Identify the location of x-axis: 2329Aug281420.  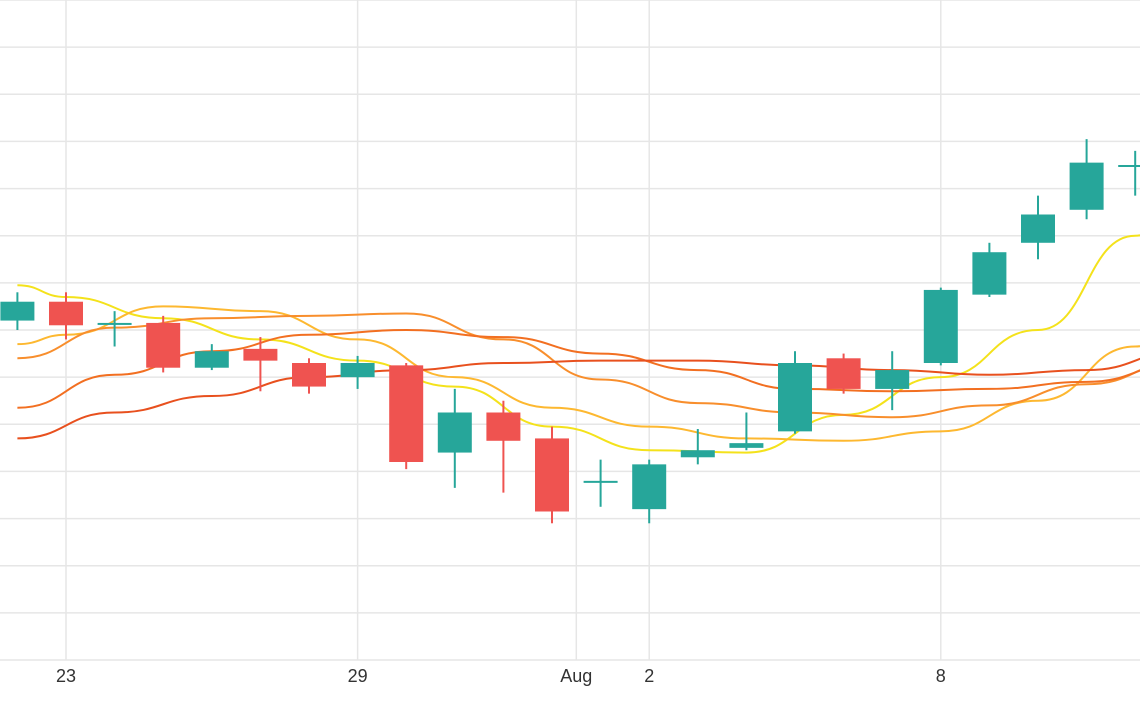
(501, 676).